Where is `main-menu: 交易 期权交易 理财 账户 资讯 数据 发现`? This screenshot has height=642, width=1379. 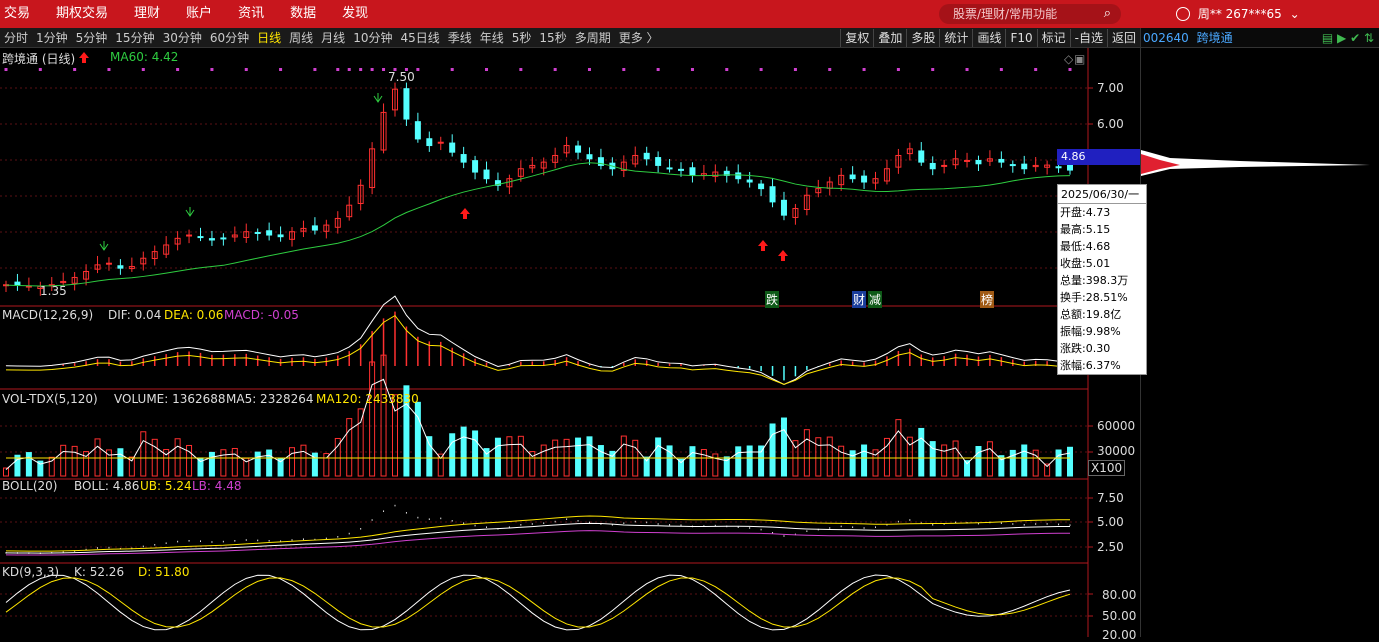 main-menu: 交易 期权交易 理财 账户 资讯 数据 发现 is located at coordinates (195, 14).